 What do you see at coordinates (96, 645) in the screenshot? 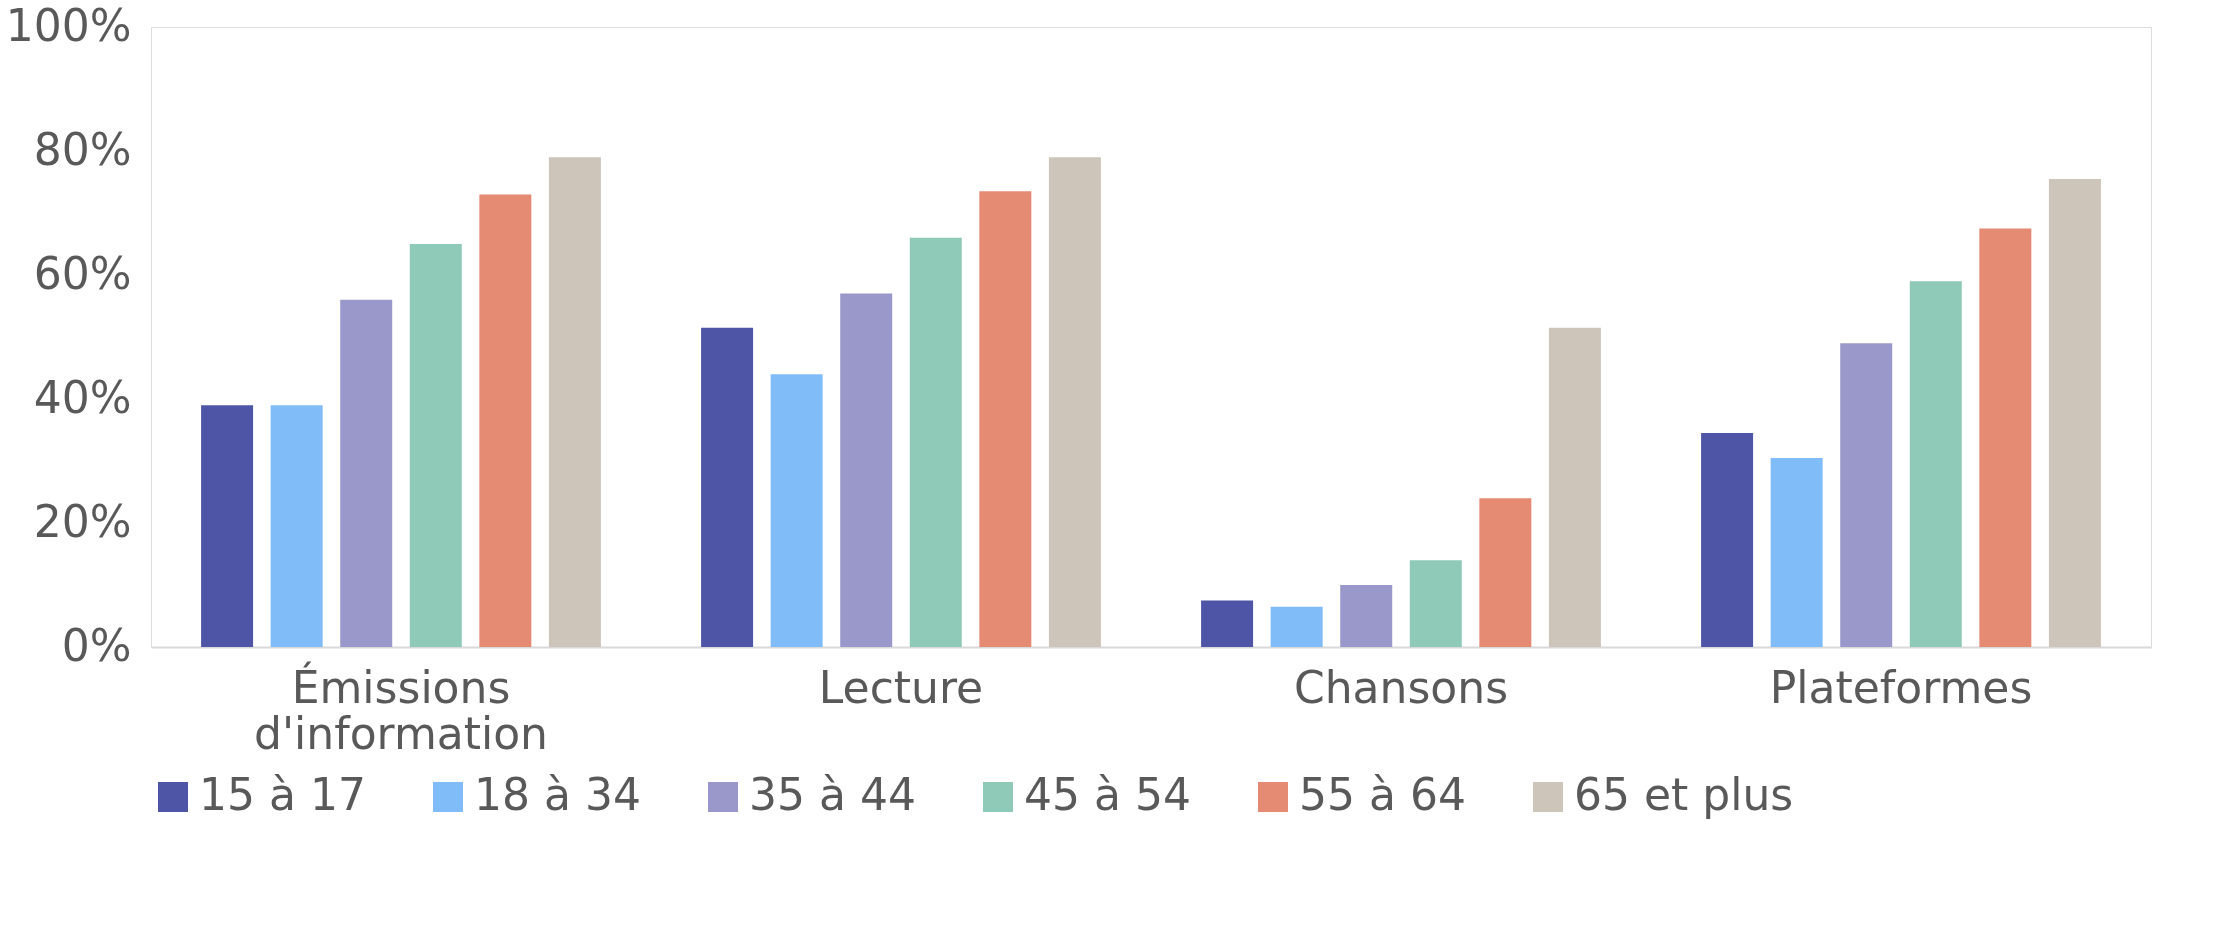
I see `y-tick-label: 0%` at bounding box center [96, 645].